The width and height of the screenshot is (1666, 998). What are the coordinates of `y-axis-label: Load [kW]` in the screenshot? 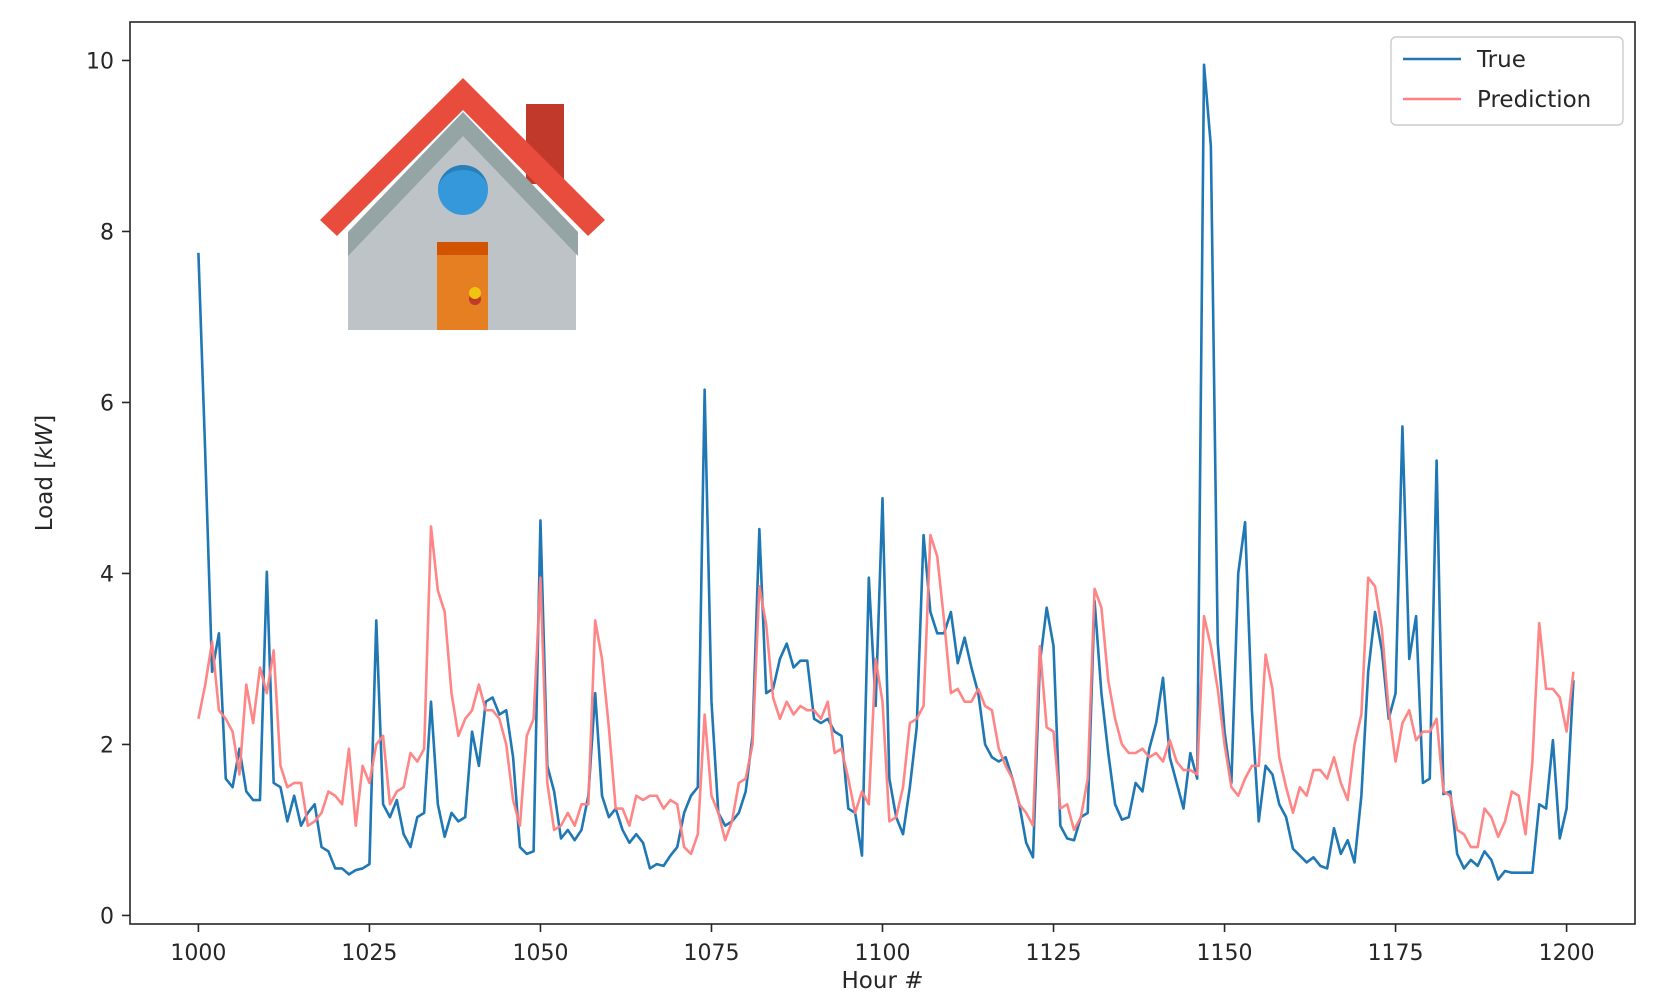 It's located at (45, 473).